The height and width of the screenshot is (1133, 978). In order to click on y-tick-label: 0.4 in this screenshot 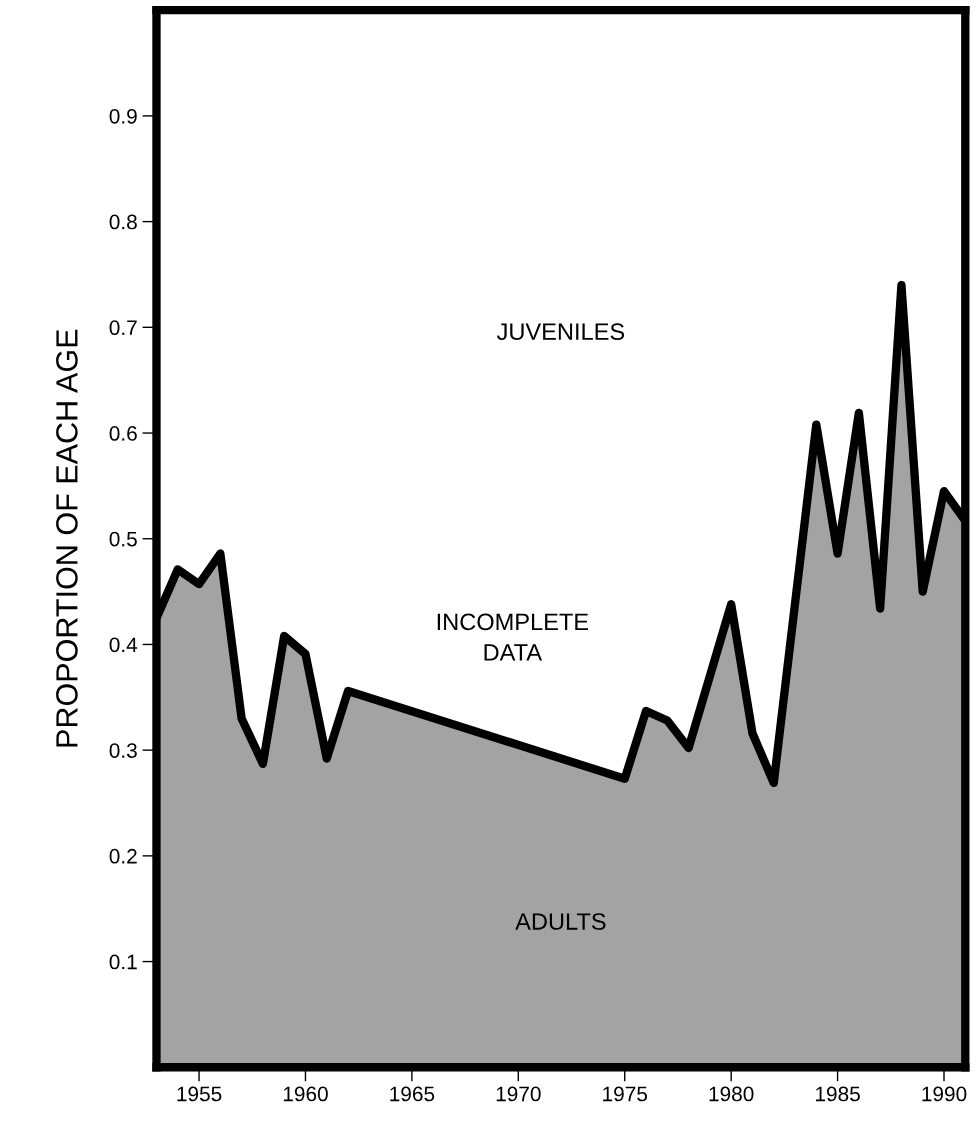, I will do `click(123, 645)`.